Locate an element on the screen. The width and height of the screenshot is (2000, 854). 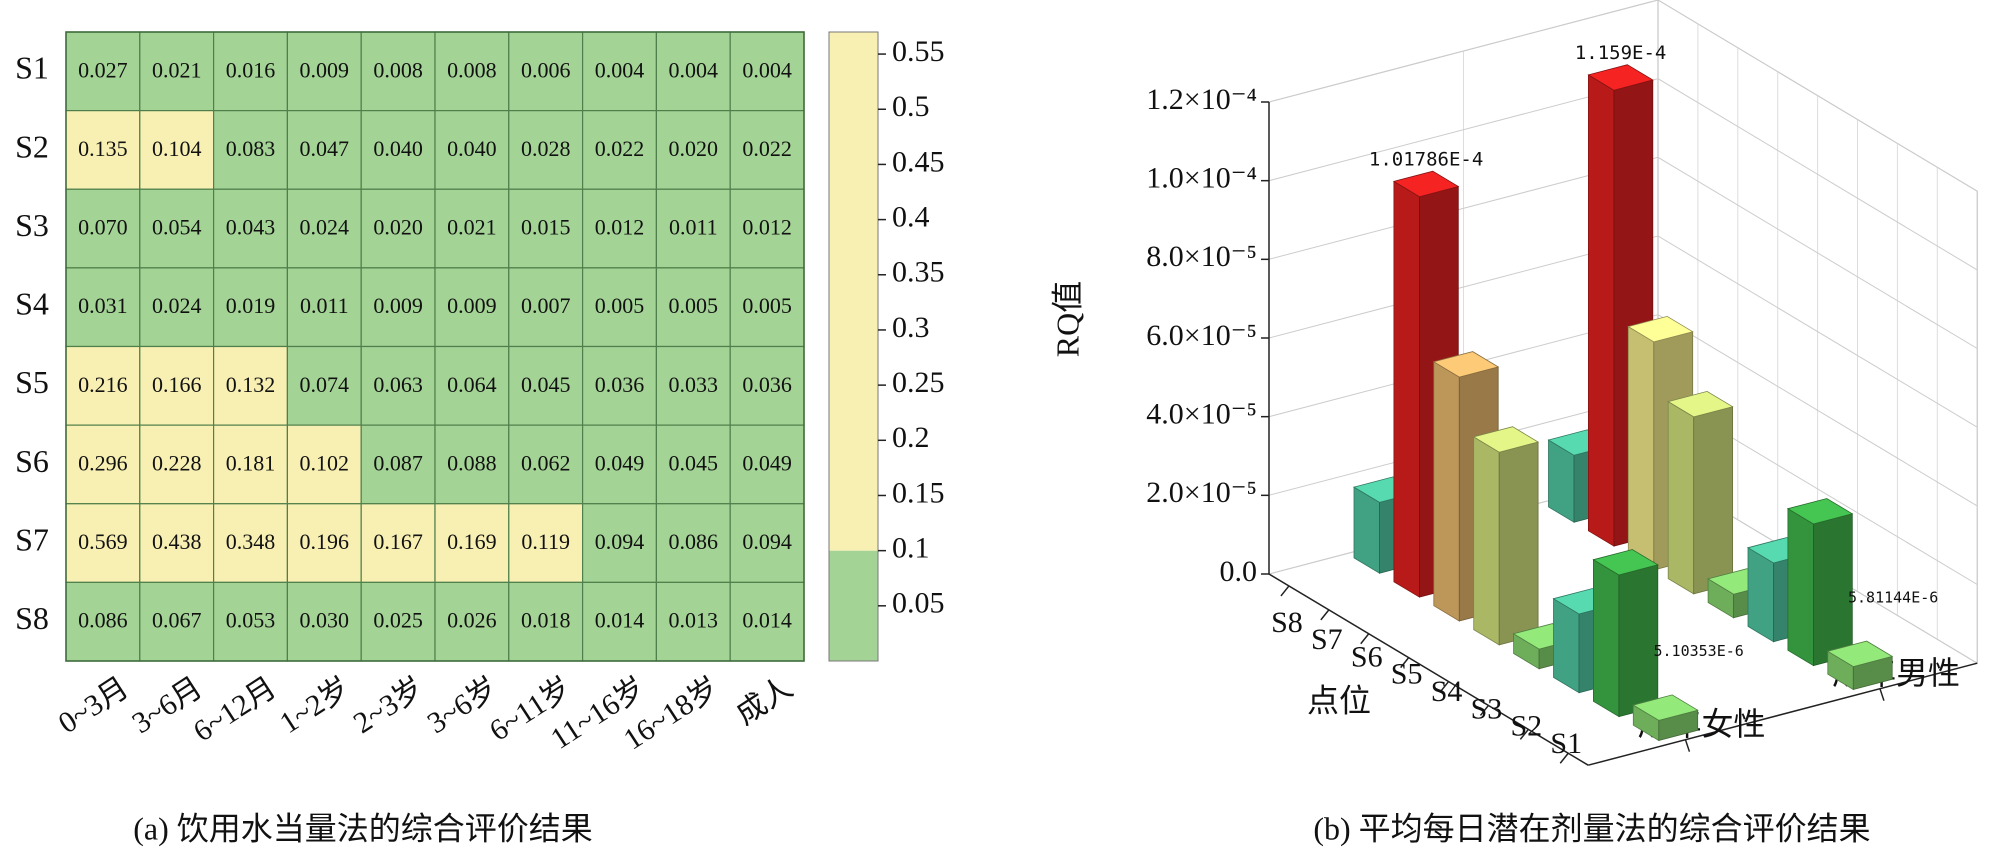
cell-label: 0.196 is located at coordinates (325, 541).